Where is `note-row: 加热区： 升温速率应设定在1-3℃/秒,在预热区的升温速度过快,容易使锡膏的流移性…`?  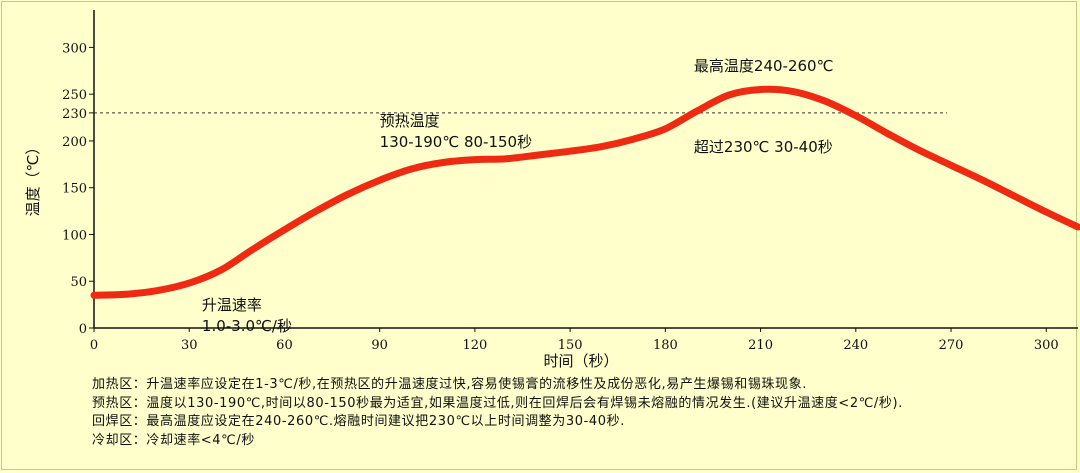 note-row: 加热区： 升温速率应设定在1-3℃/秒,在预热区的升温速度过快,容易使锡膏的流移性… is located at coordinates (584, 385).